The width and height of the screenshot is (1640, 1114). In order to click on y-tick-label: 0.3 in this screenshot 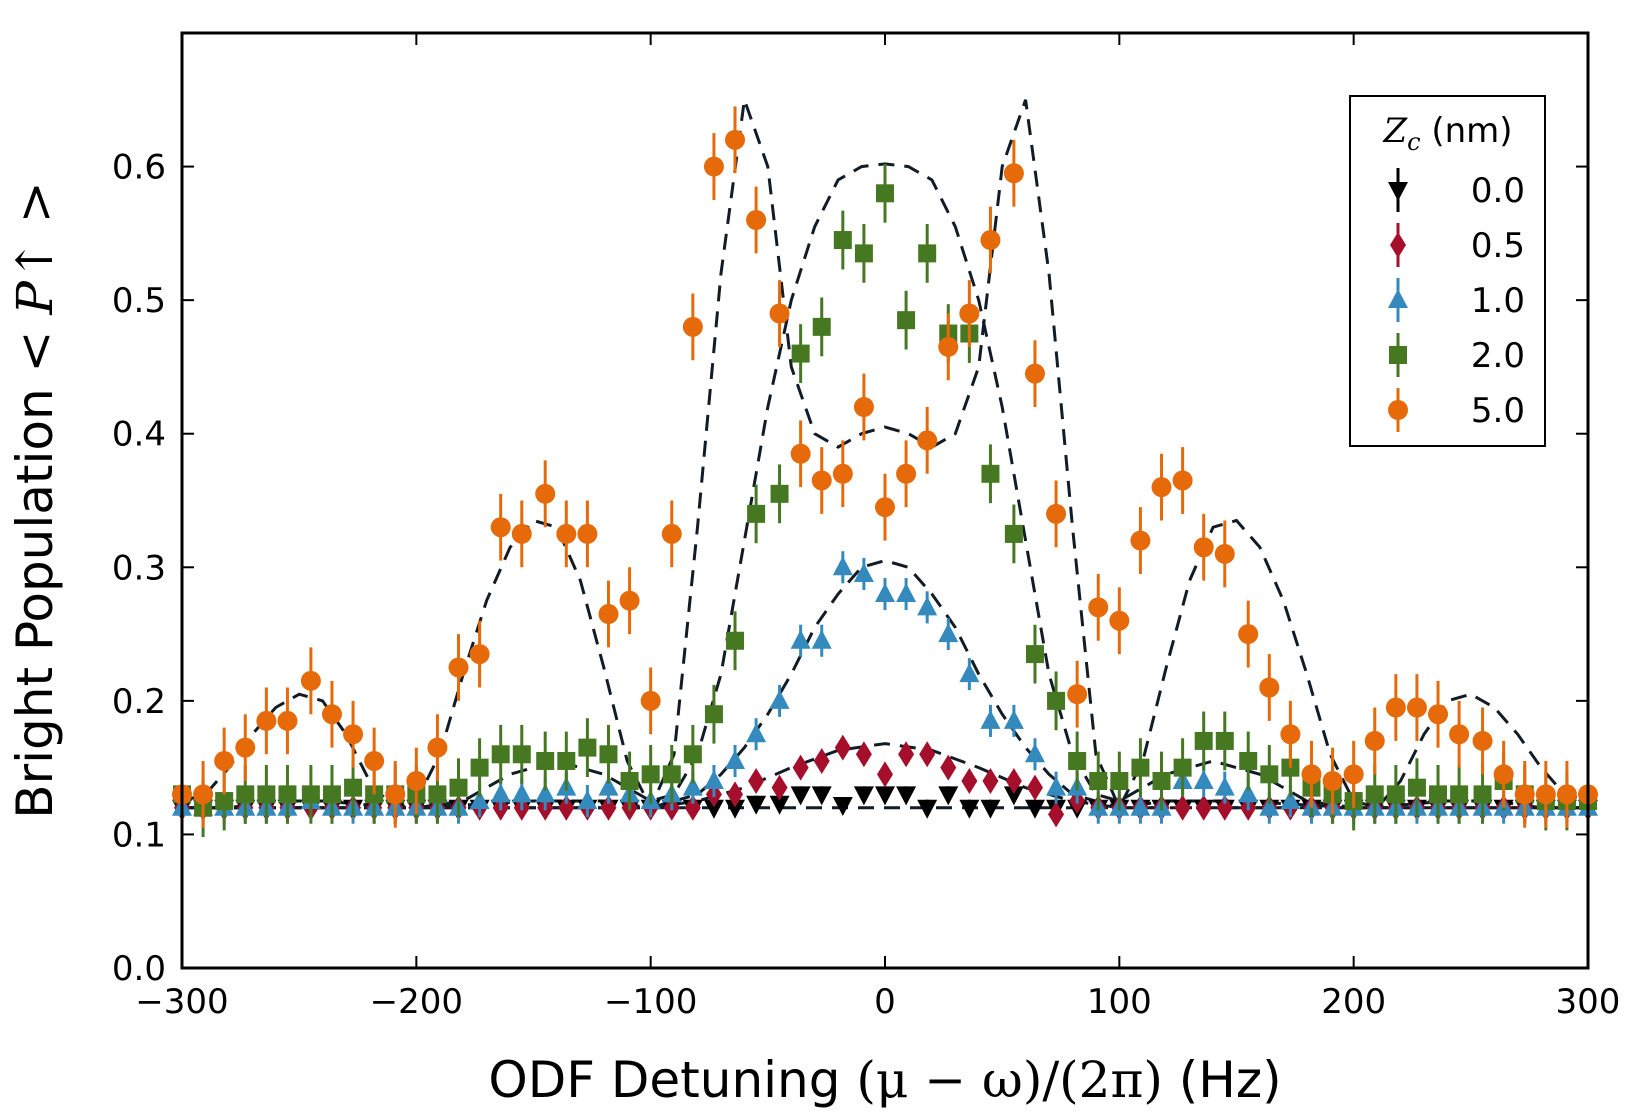, I will do `click(139, 568)`.